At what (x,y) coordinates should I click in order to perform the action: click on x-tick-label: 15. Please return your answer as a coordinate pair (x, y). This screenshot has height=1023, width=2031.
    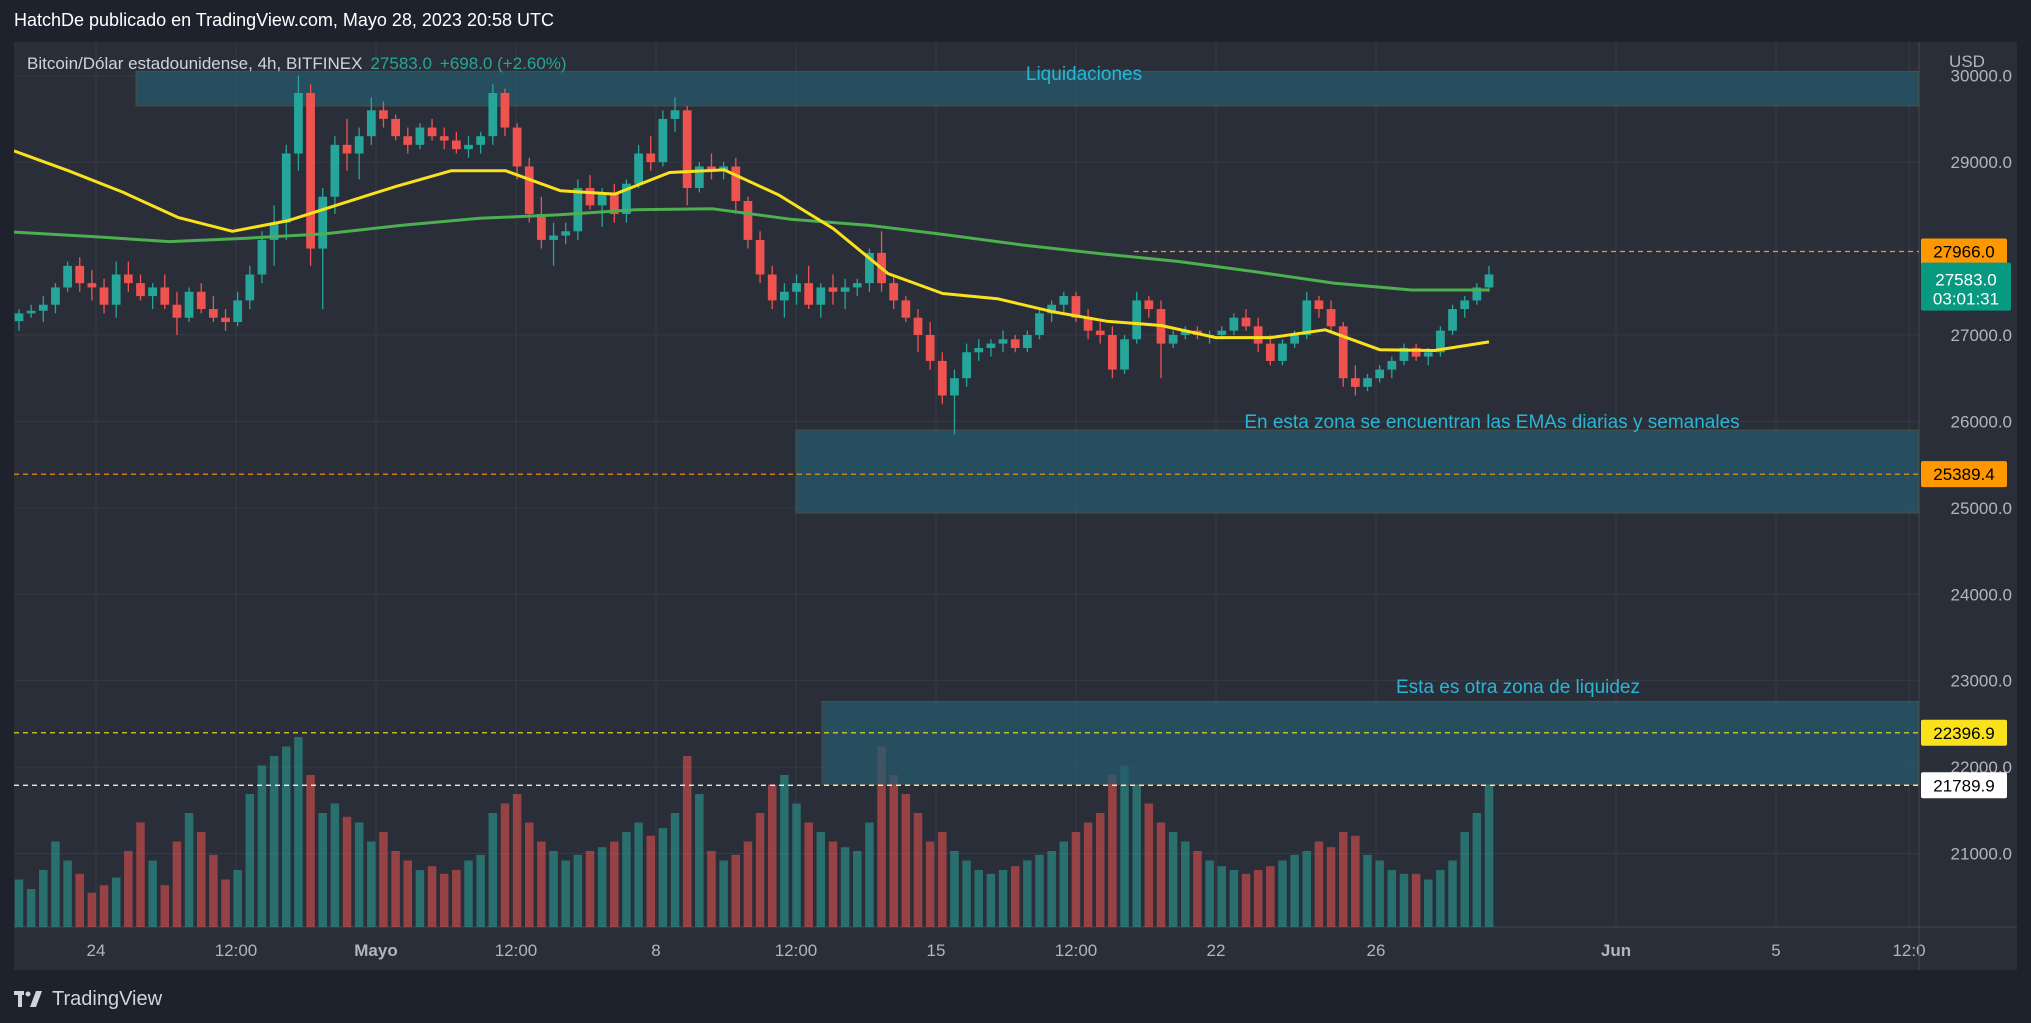
    Looking at the image, I should click on (936, 950).